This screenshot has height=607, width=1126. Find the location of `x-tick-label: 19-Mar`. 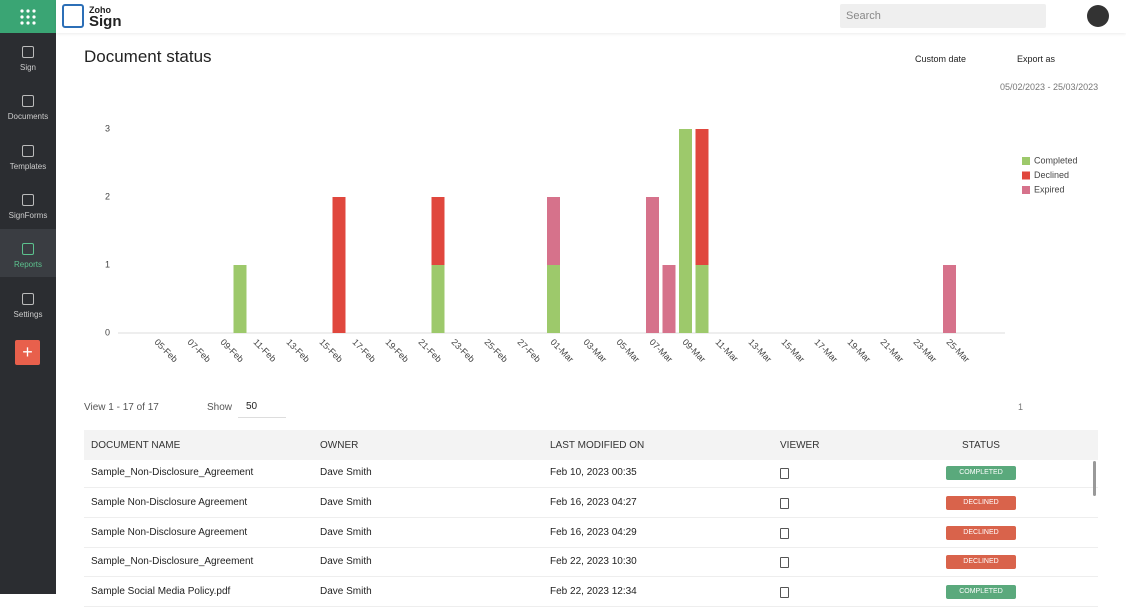

x-tick-label: 19-Mar is located at coordinates (858, 350).